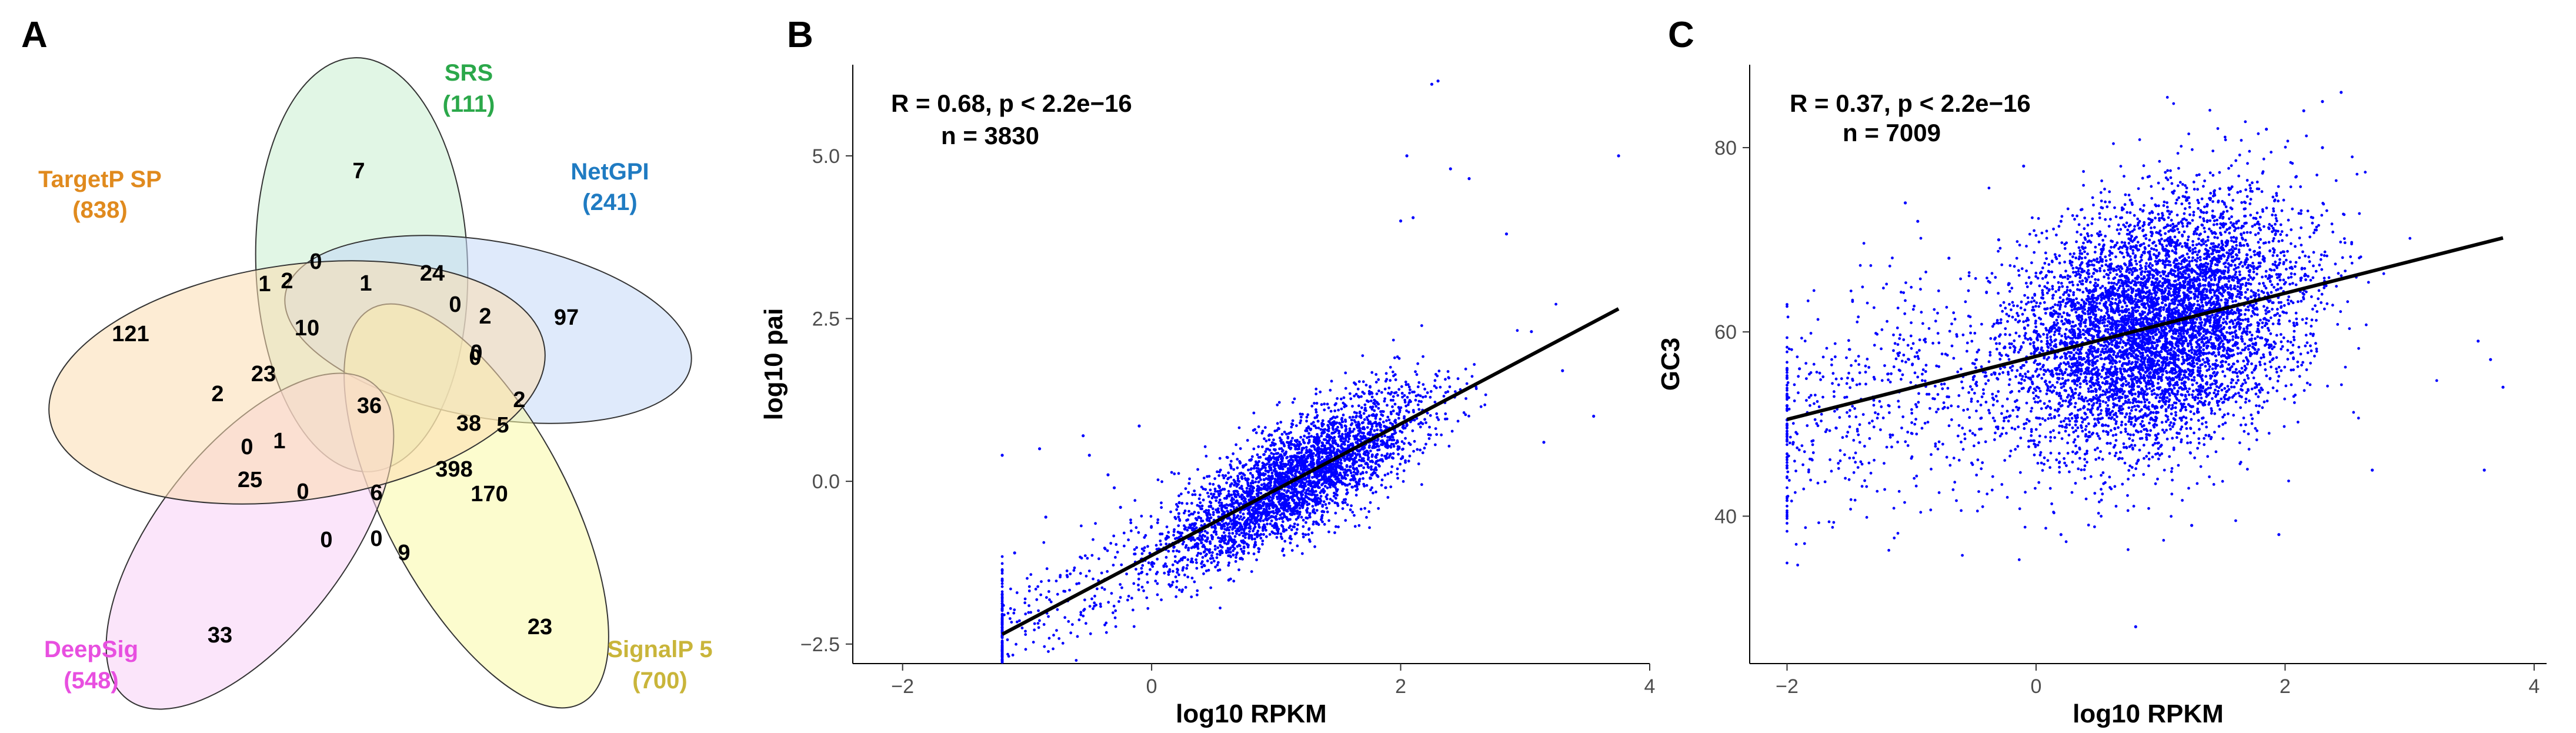 Image resolution: width=2576 pixels, height=733 pixels. What do you see at coordinates (489, 494) in the screenshot?
I see `venn-region-count: 170` at bounding box center [489, 494].